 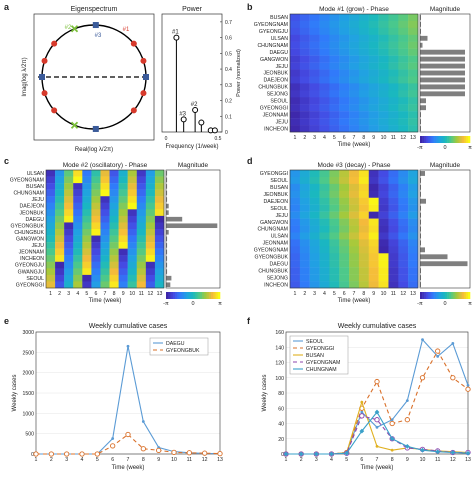 What do you see at coordinates (27, 180) in the screenshot?
I see `heatmap-row-label: GYEONGNAM` at bounding box center [27, 180].